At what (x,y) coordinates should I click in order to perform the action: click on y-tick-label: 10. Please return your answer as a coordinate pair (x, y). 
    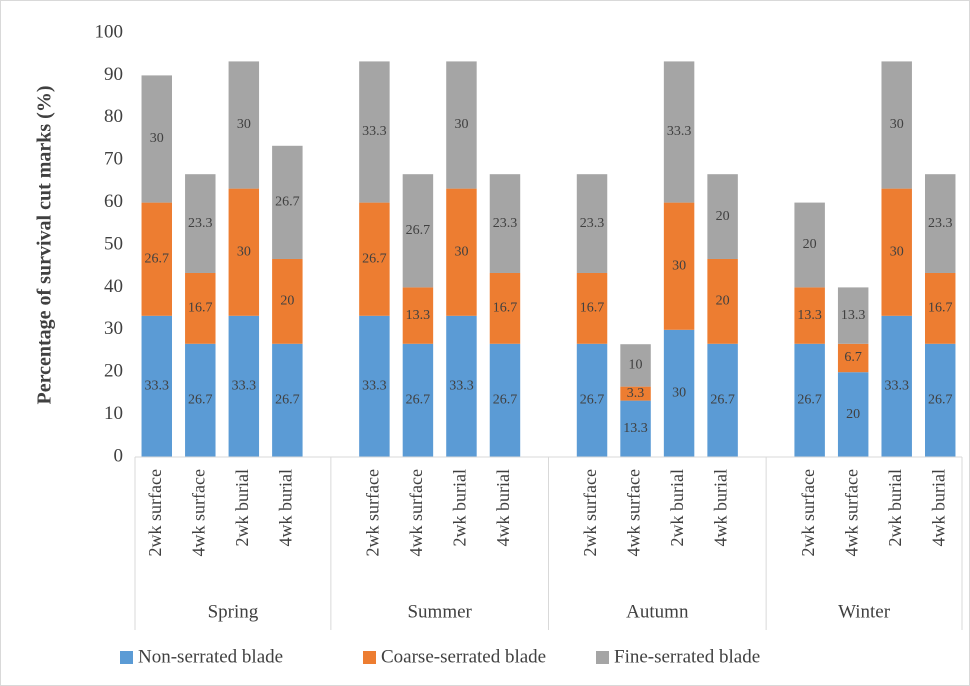
    Looking at the image, I should click on (113, 413).